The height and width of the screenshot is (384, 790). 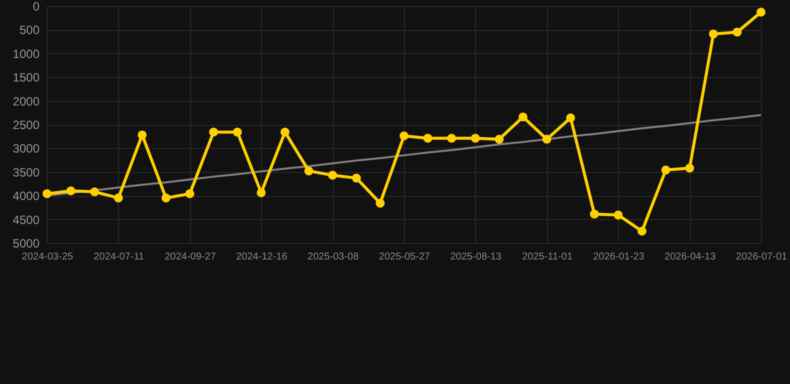 What do you see at coordinates (619, 257) in the screenshot?
I see `x-tick-label: 2026-01-23` at bounding box center [619, 257].